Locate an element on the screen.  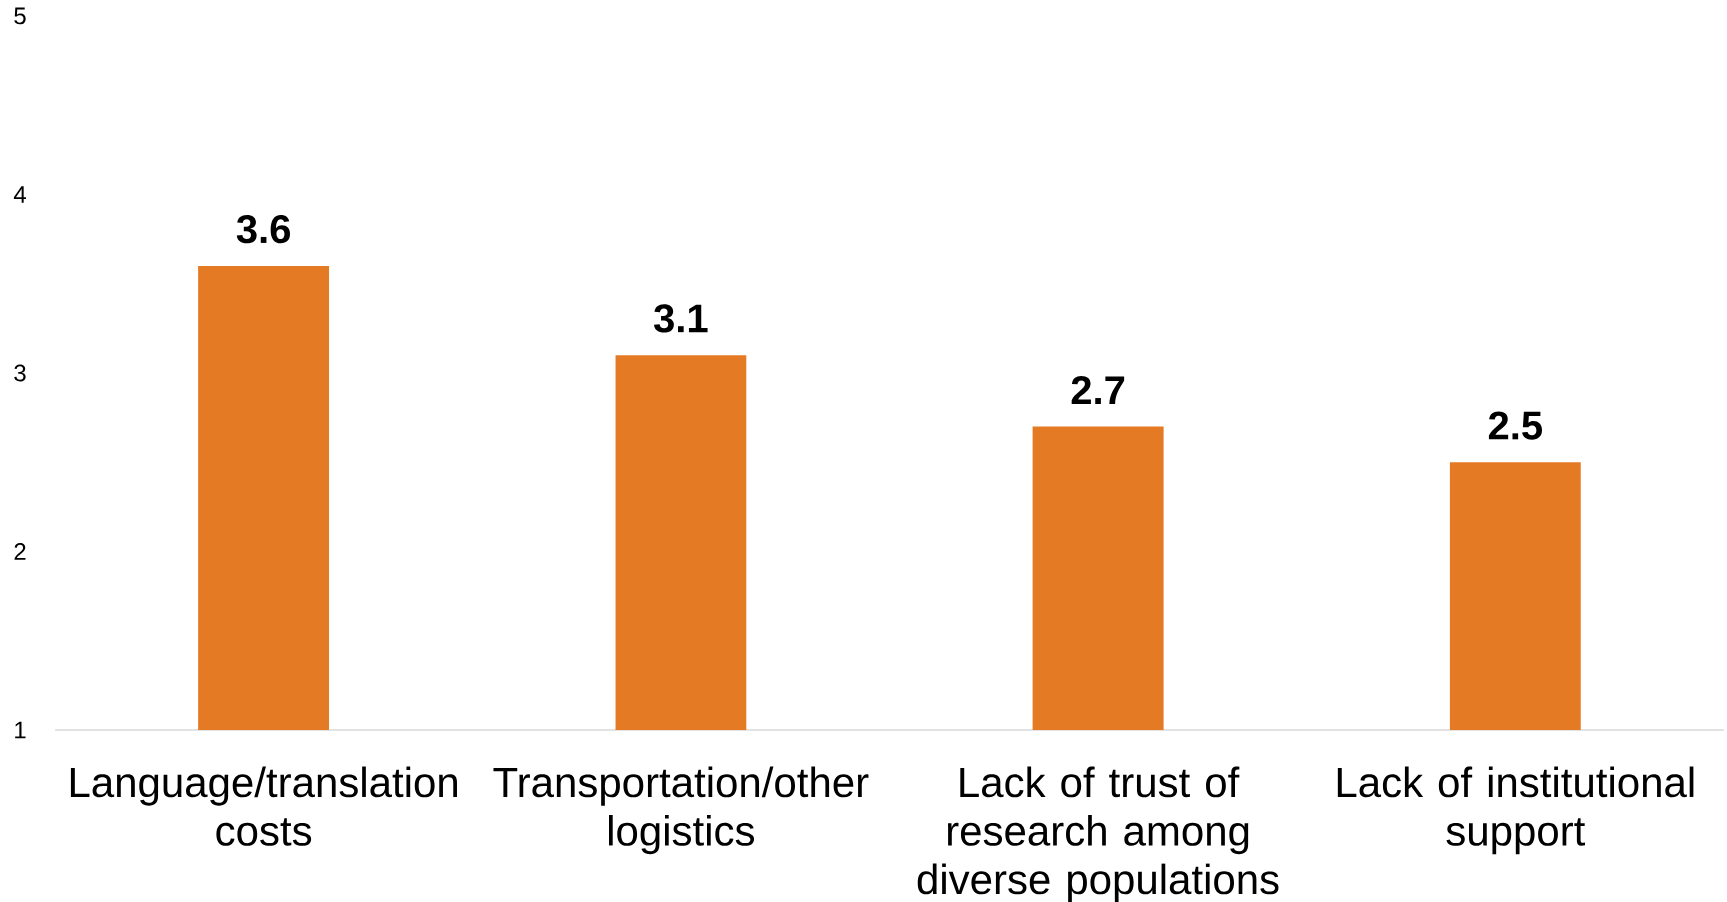
x-tick-label: Lack of trust of research among diverse populations is located at coordinates (1098, 834).